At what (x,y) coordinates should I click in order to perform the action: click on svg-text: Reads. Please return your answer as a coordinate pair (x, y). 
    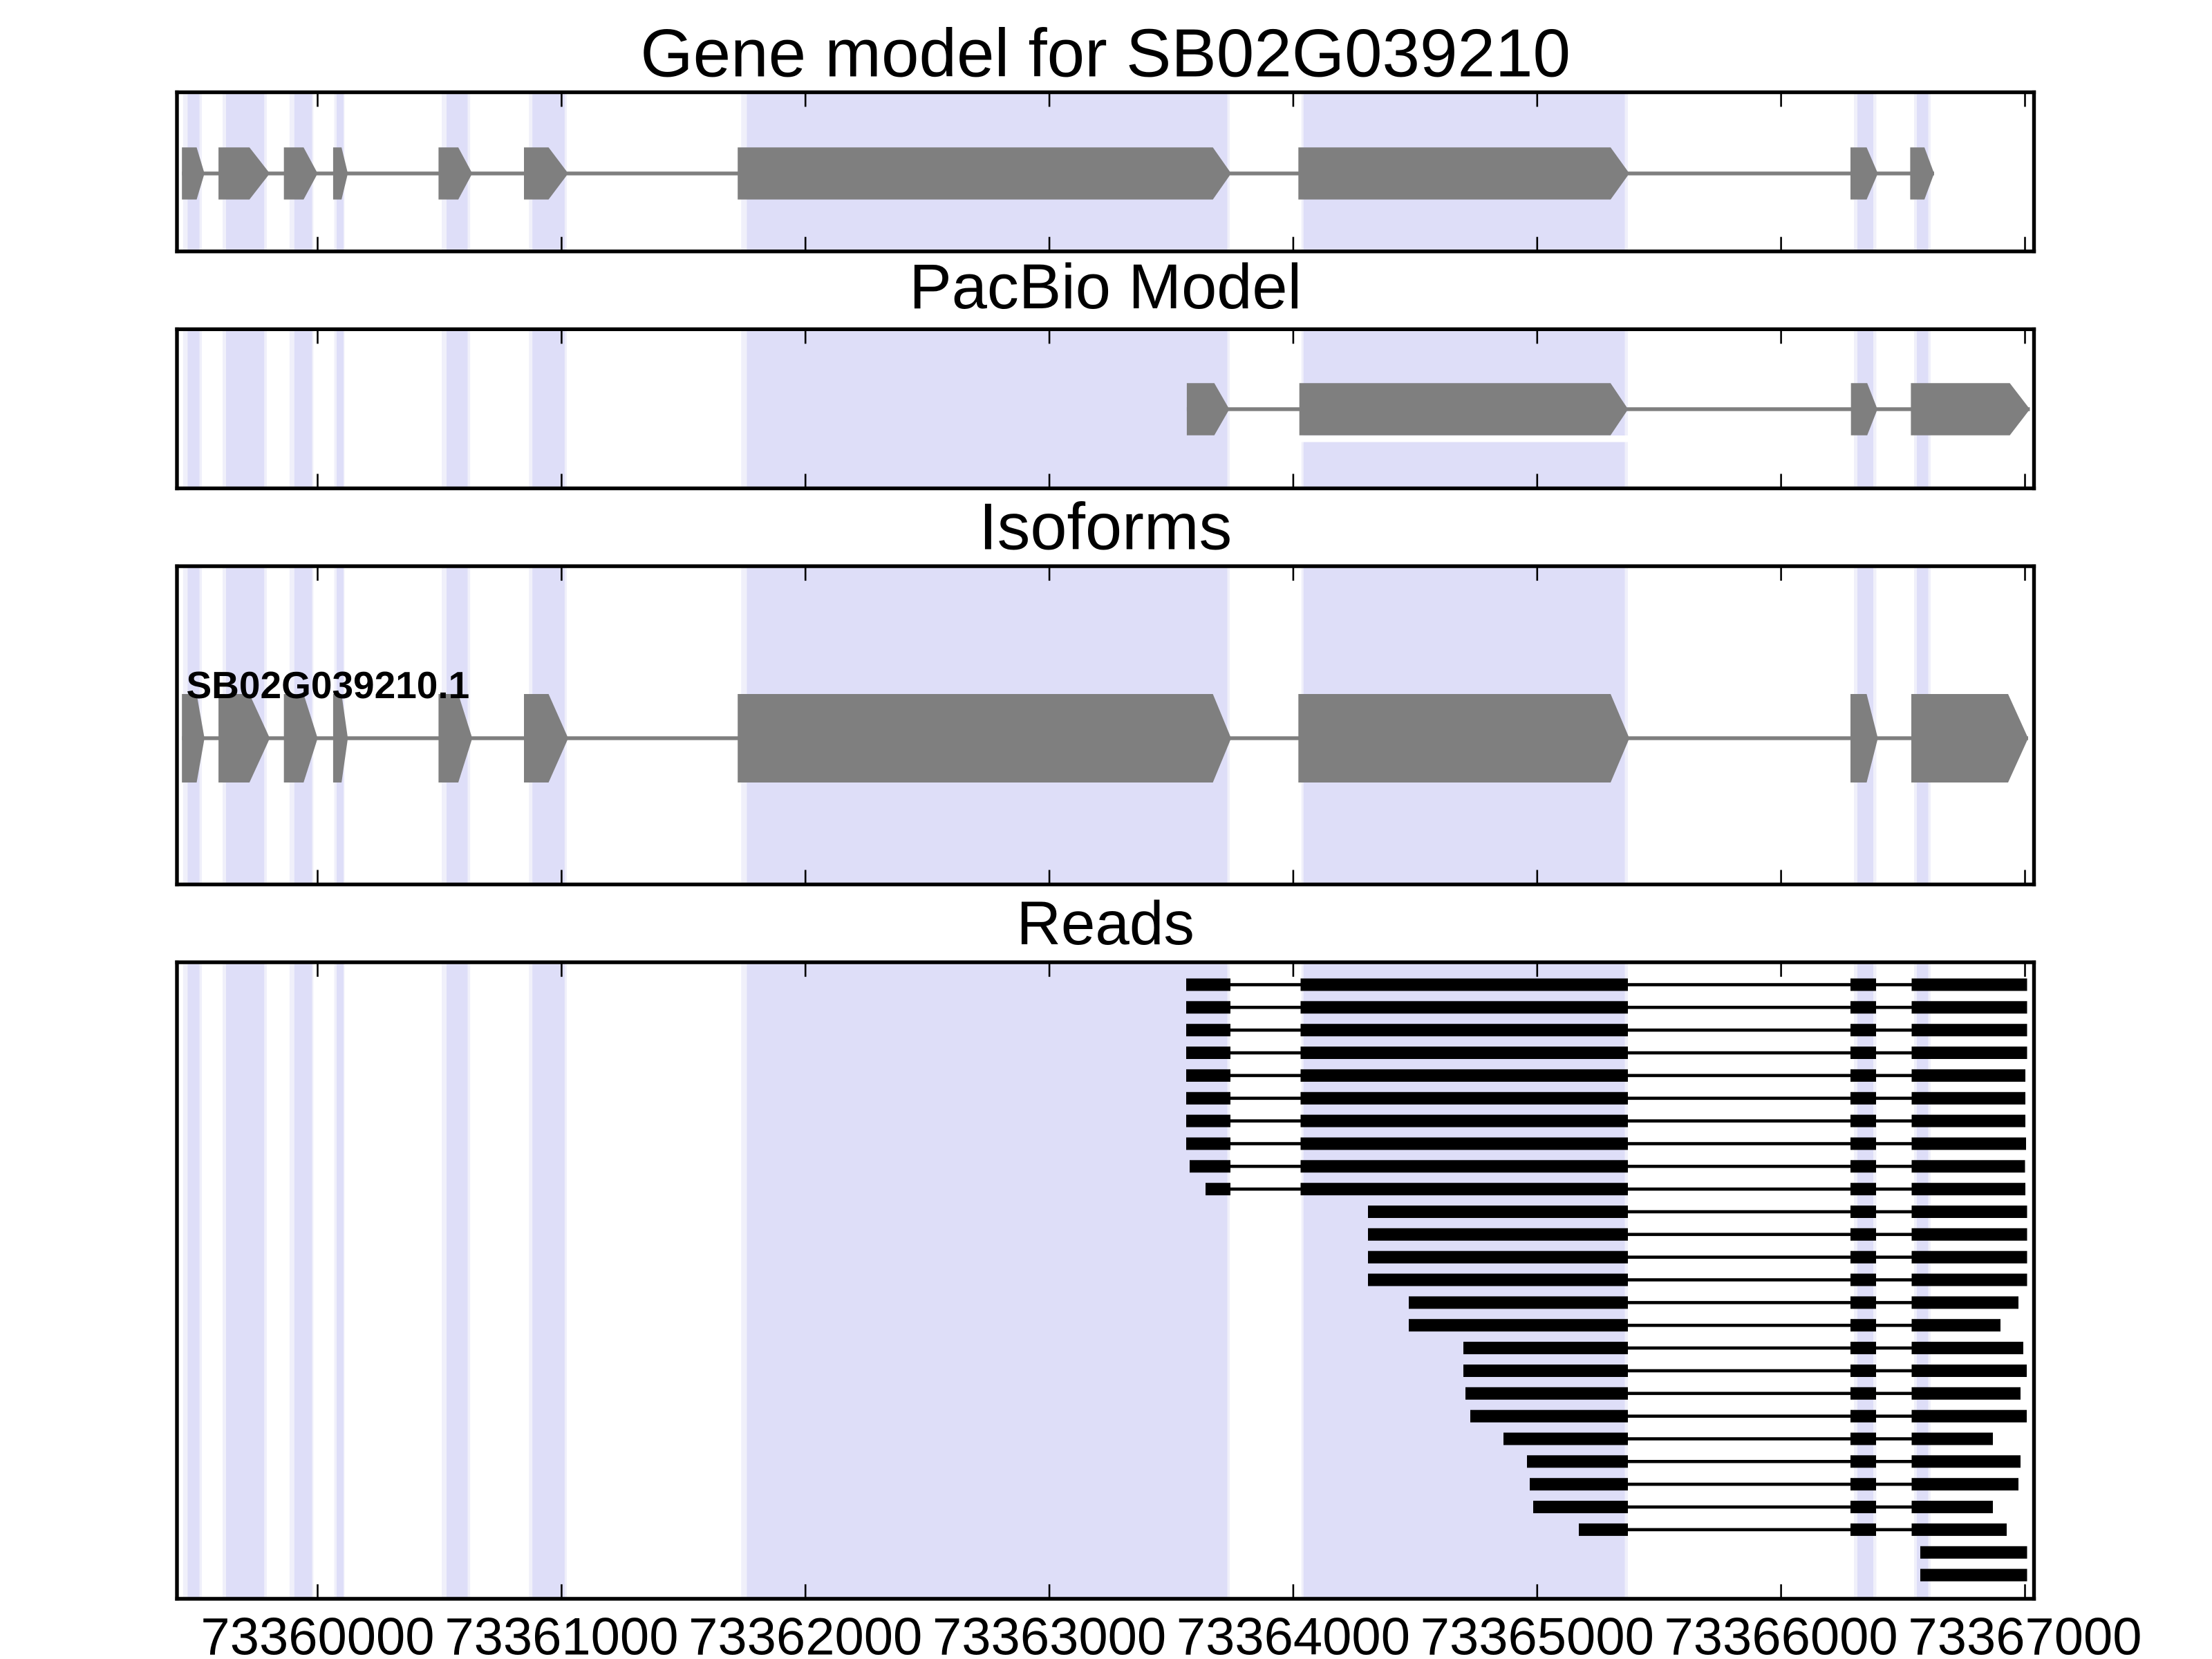
    Looking at the image, I should click on (1105, 922).